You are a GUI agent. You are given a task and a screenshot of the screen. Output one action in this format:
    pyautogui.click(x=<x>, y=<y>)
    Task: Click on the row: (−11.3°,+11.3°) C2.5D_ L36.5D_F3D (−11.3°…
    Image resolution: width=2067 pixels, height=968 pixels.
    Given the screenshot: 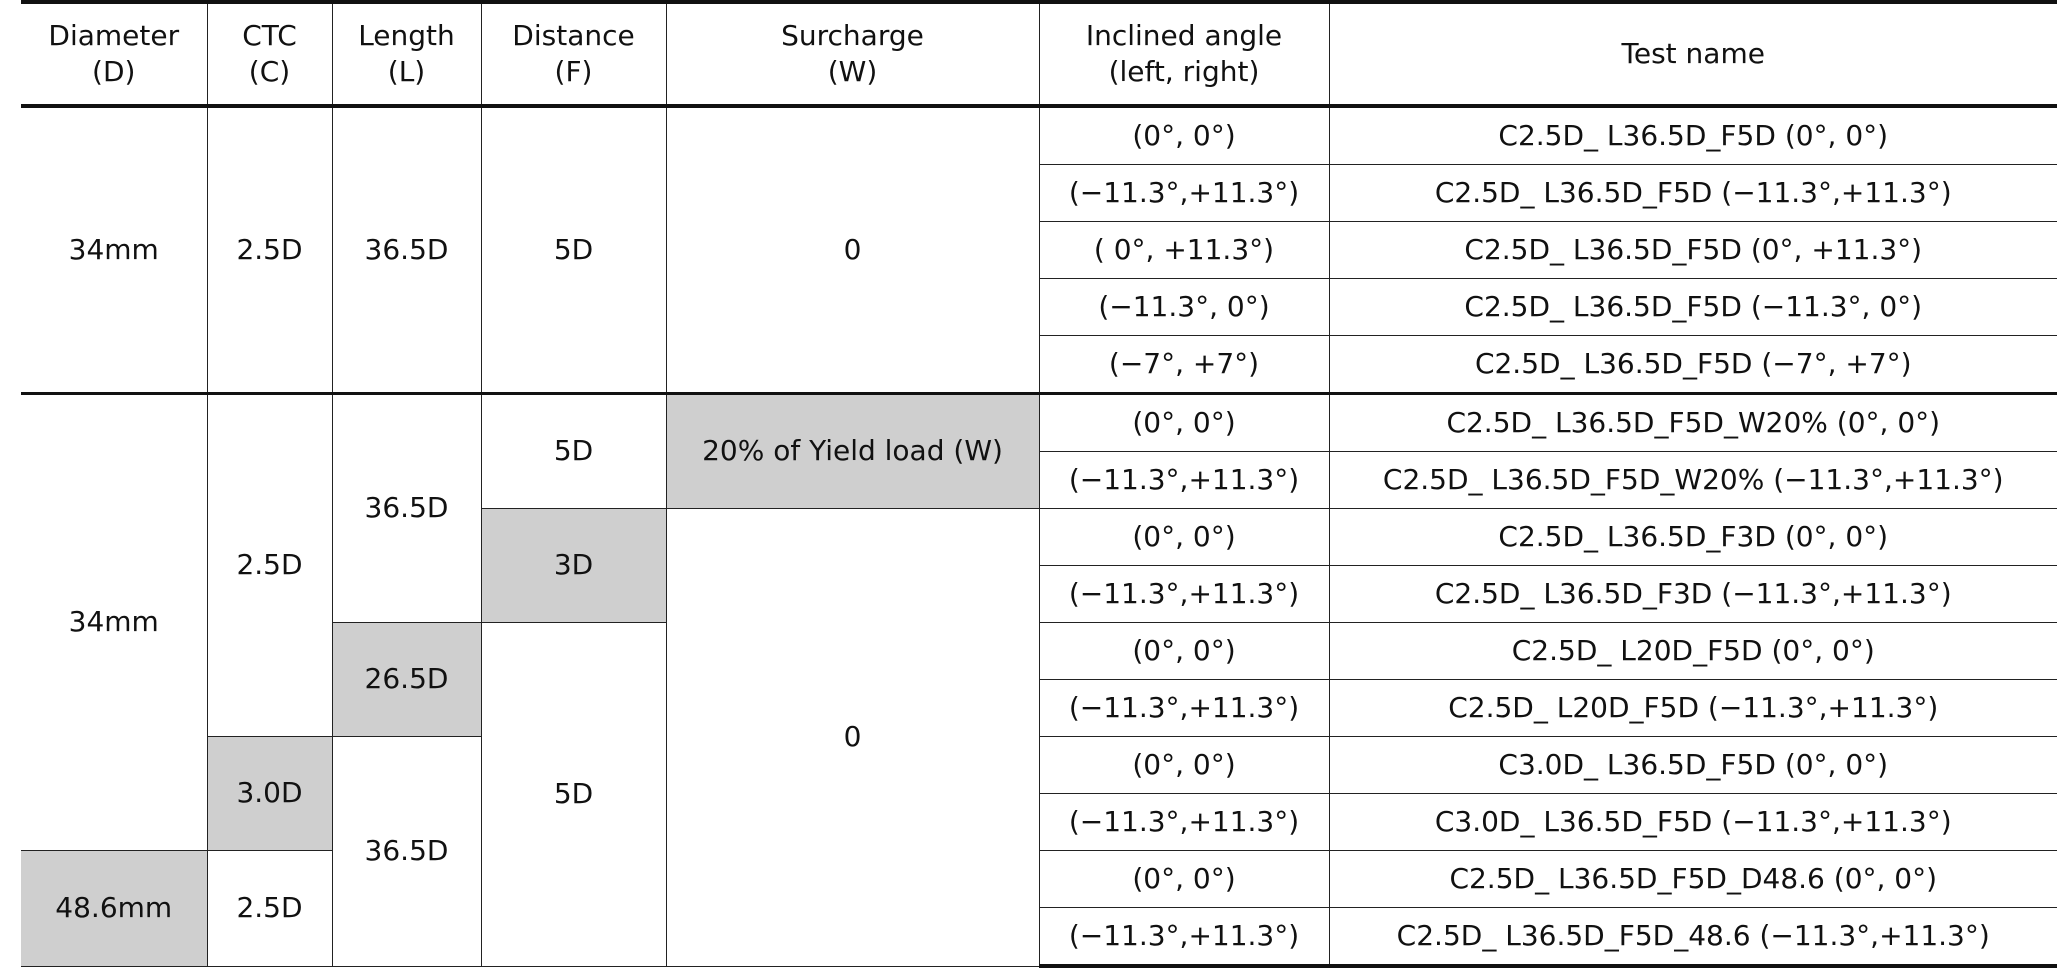 What is the action you would take?
    pyautogui.click(x=1039, y=594)
    